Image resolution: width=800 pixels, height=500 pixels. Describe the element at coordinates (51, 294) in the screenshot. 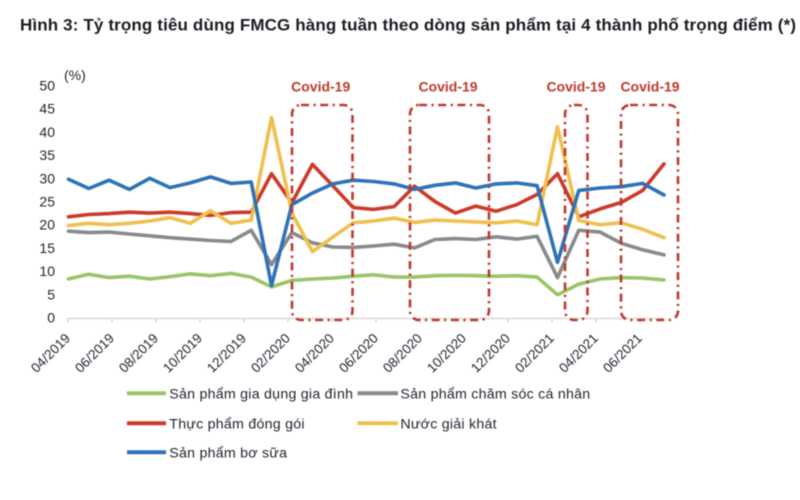

I see `svg-text: 5` at that location.